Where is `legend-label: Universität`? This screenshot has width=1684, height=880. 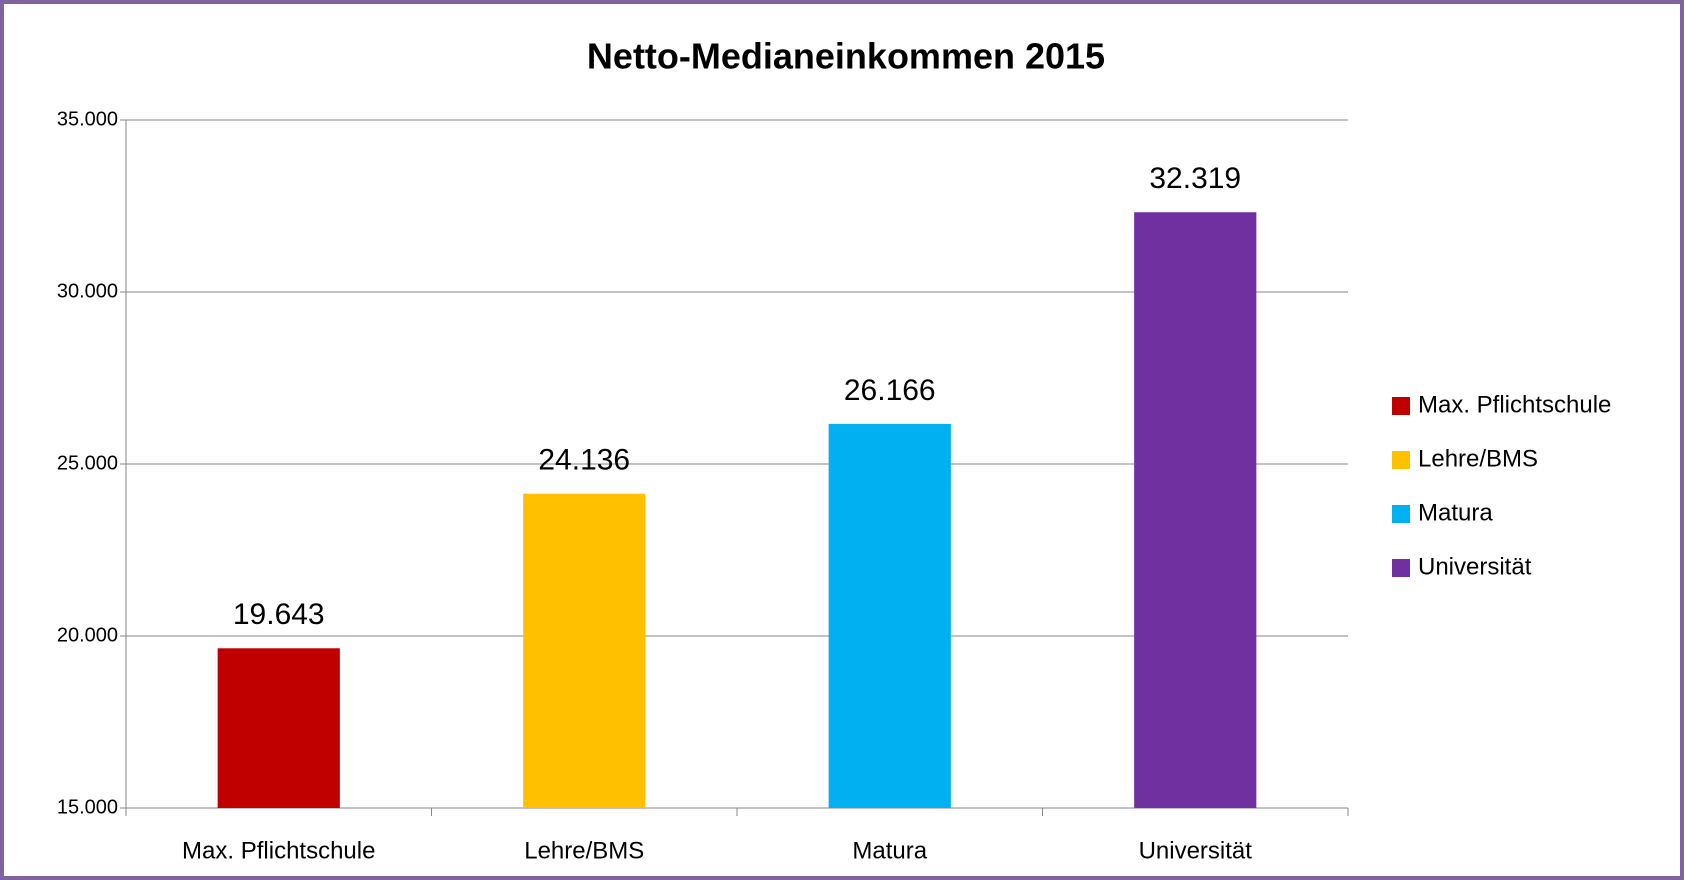 legend-label: Universität is located at coordinates (1475, 566).